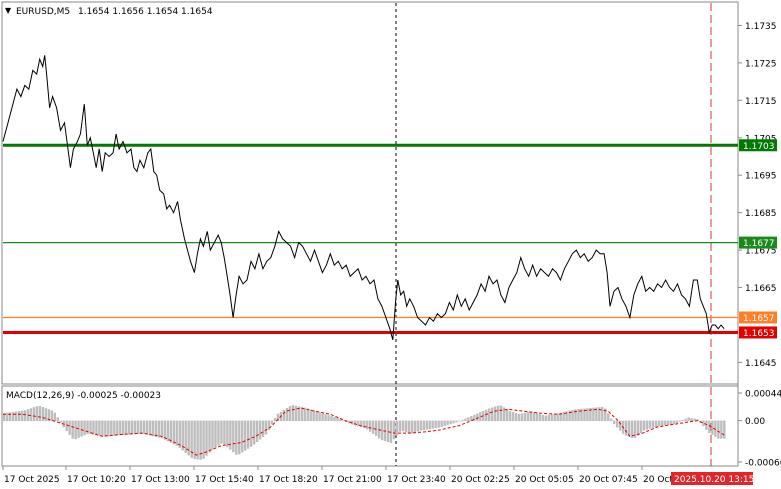 The height and width of the screenshot is (489, 781). Describe the element at coordinates (224, 480) in the screenshot. I see `time-tick-label: 17 Oct 15:40` at that location.